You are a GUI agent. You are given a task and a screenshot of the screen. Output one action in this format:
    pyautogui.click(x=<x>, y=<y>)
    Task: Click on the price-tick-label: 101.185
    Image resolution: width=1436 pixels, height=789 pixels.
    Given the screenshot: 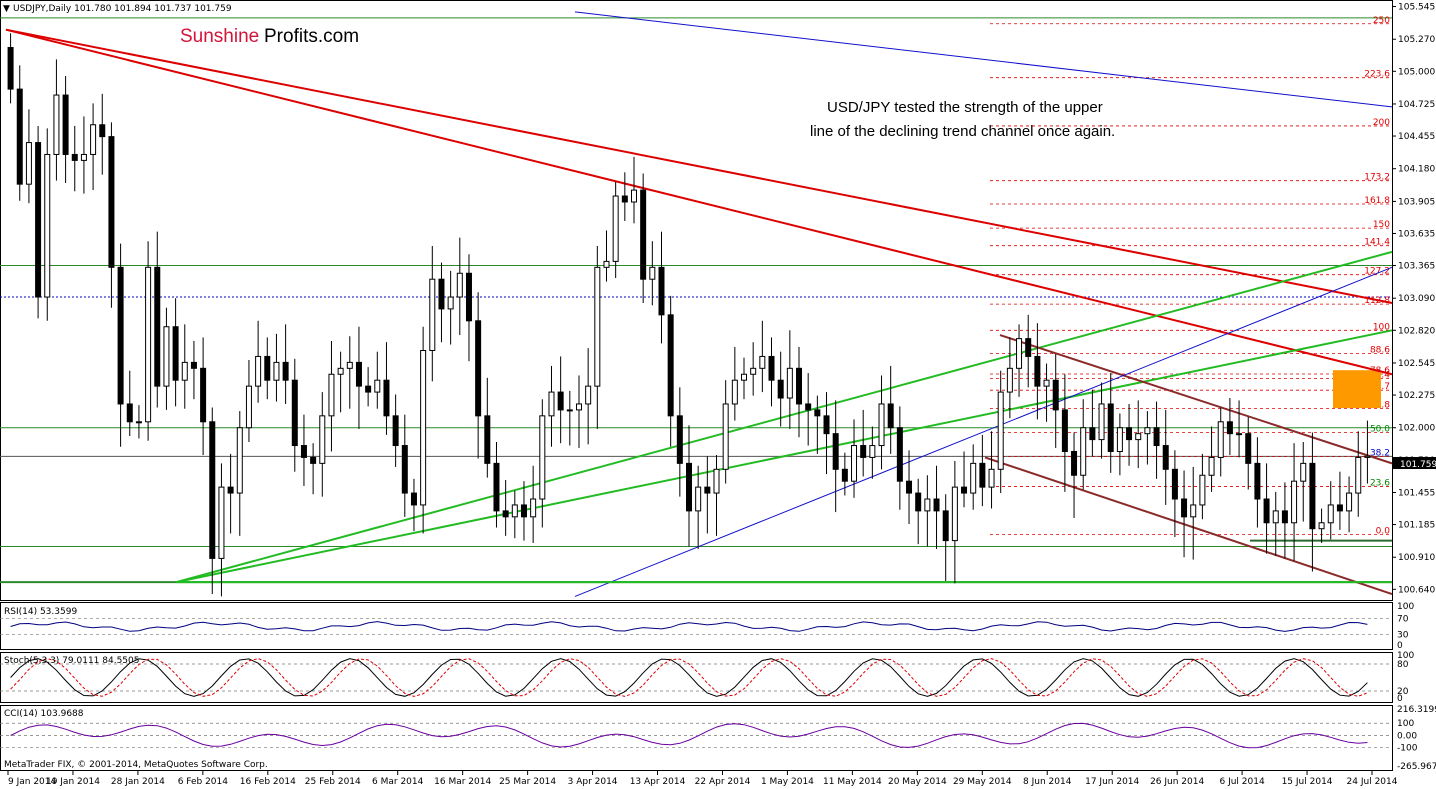 What is the action you would take?
    pyautogui.click(x=1416, y=526)
    